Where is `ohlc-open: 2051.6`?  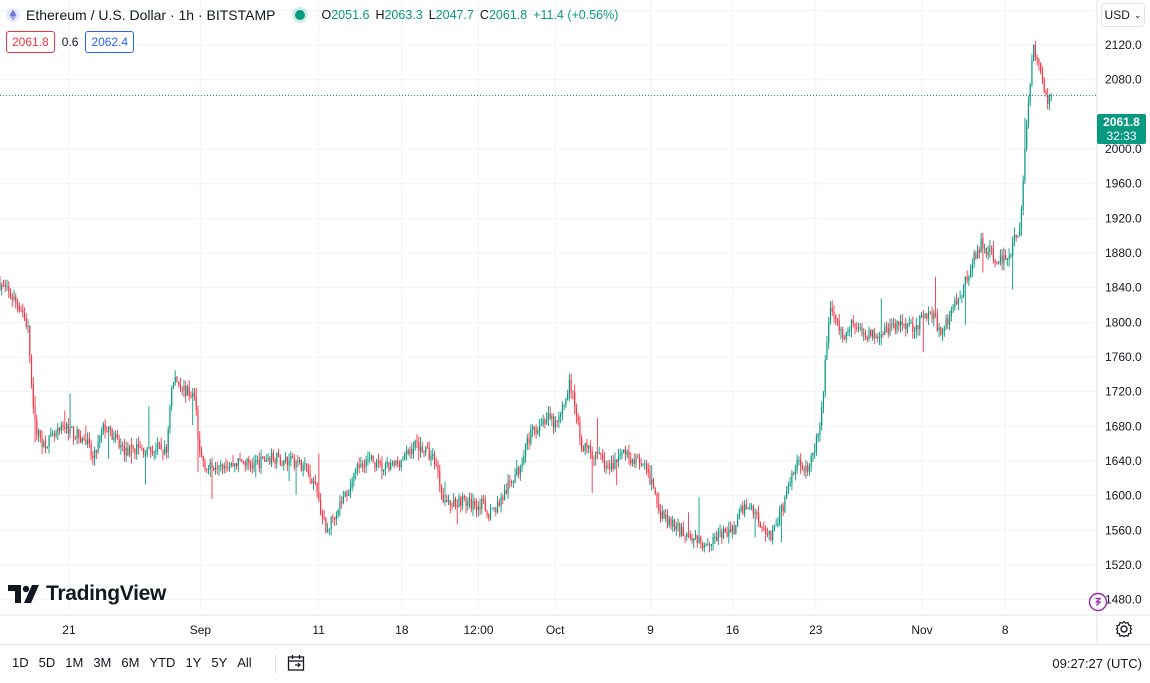
ohlc-open: 2051.6 is located at coordinates (350, 15).